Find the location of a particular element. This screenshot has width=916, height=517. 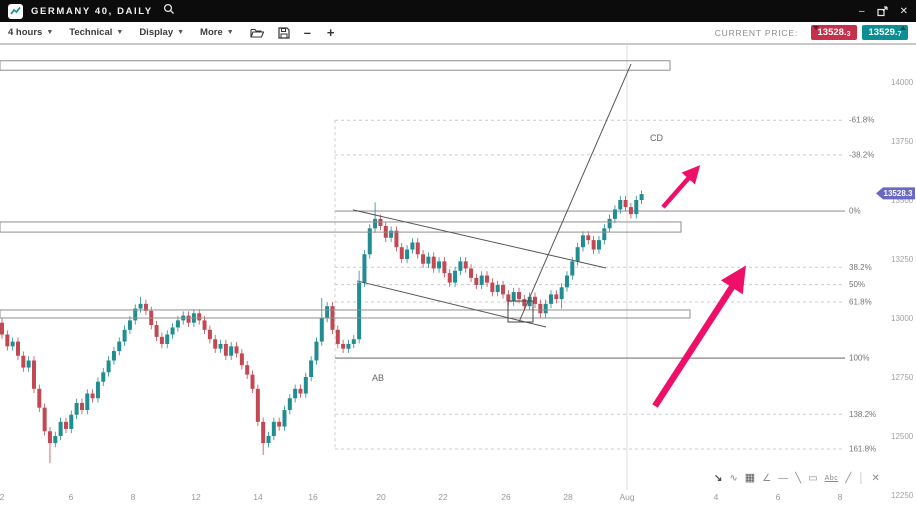

svg-text: 14000 is located at coordinates (902, 82).